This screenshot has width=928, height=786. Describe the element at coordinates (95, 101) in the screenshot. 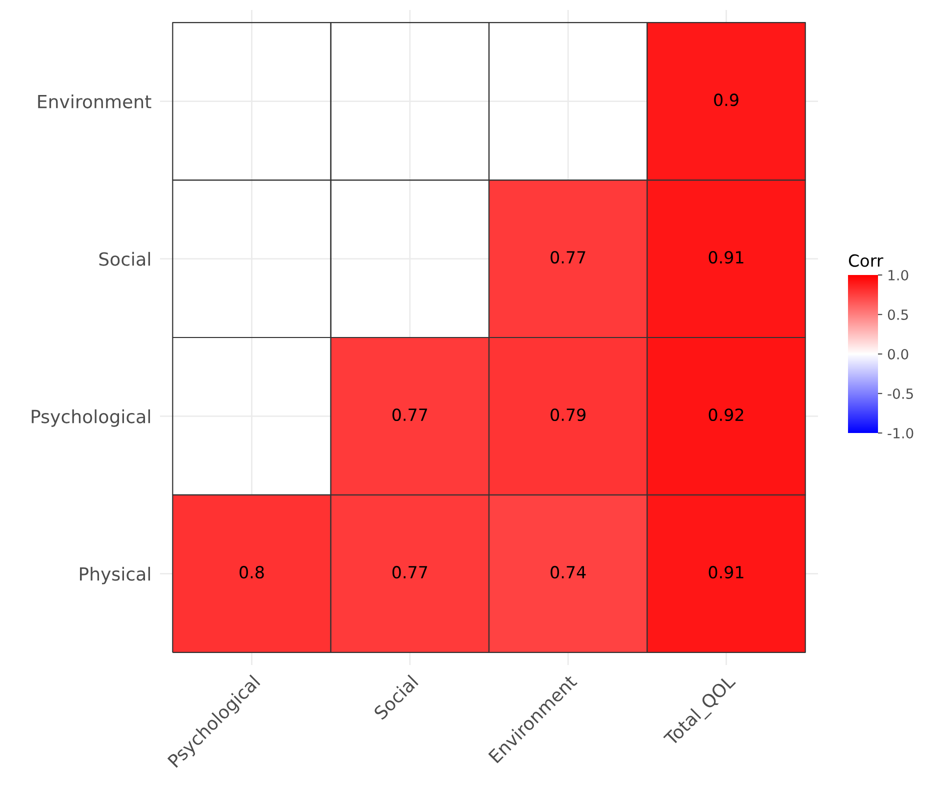

I see `y-tick-label: Environment` at that location.